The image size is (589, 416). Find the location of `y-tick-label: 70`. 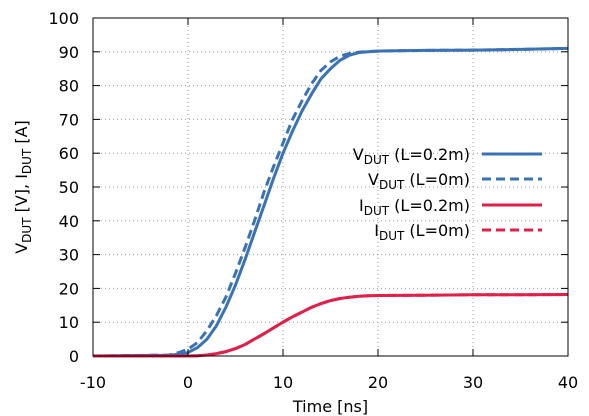

y-tick-label: 70 is located at coordinates (69, 119).